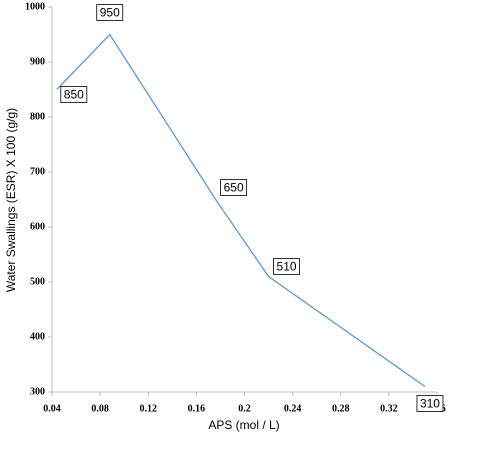 The width and height of the screenshot is (482, 451). I want to click on y-tick-label: 800, so click(37, 116).